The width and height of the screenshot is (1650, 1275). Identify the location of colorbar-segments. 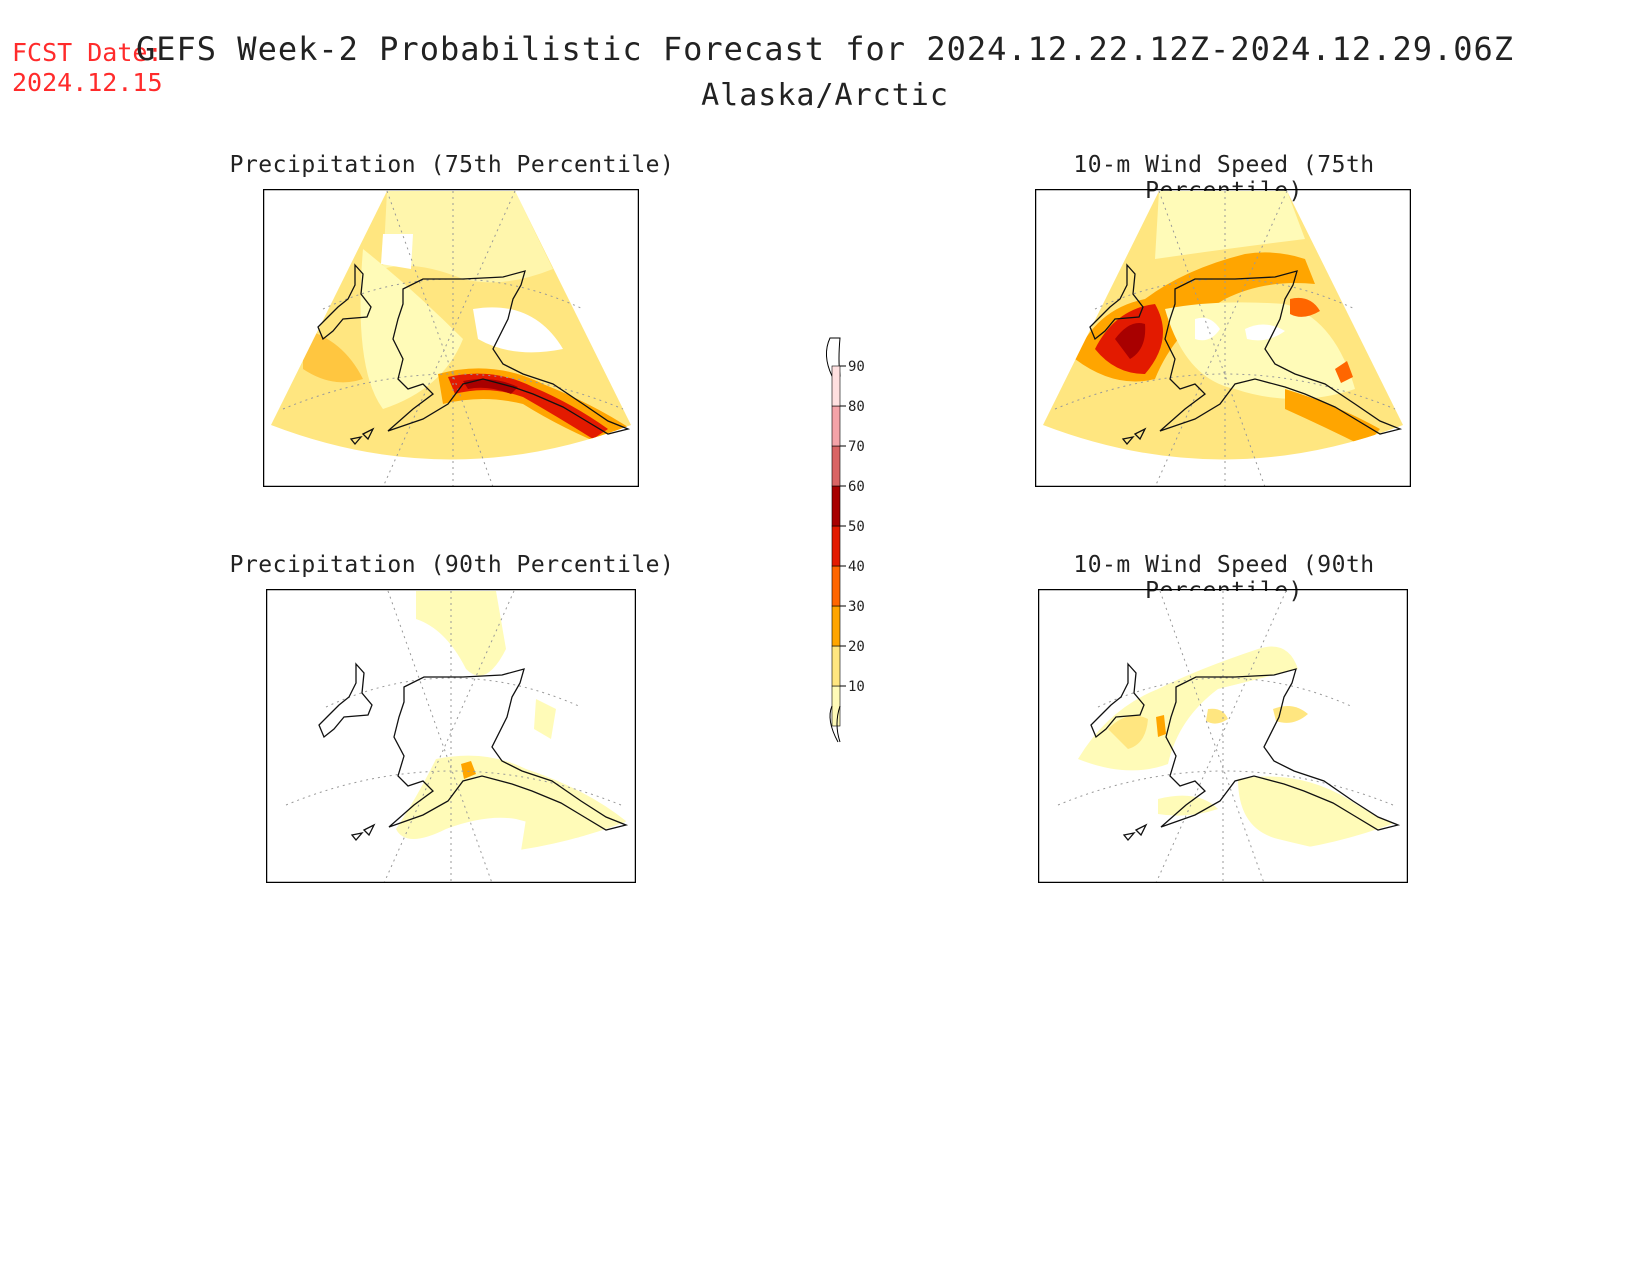
(836, 546).